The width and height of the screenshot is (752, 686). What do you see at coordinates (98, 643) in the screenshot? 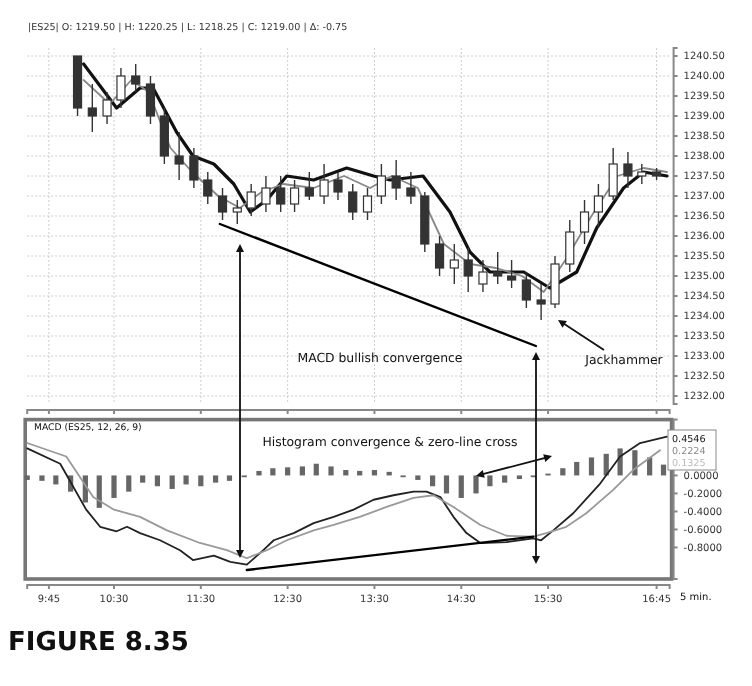
I see `caption: FIGURE 8.35` at bounding box center [98, 643].